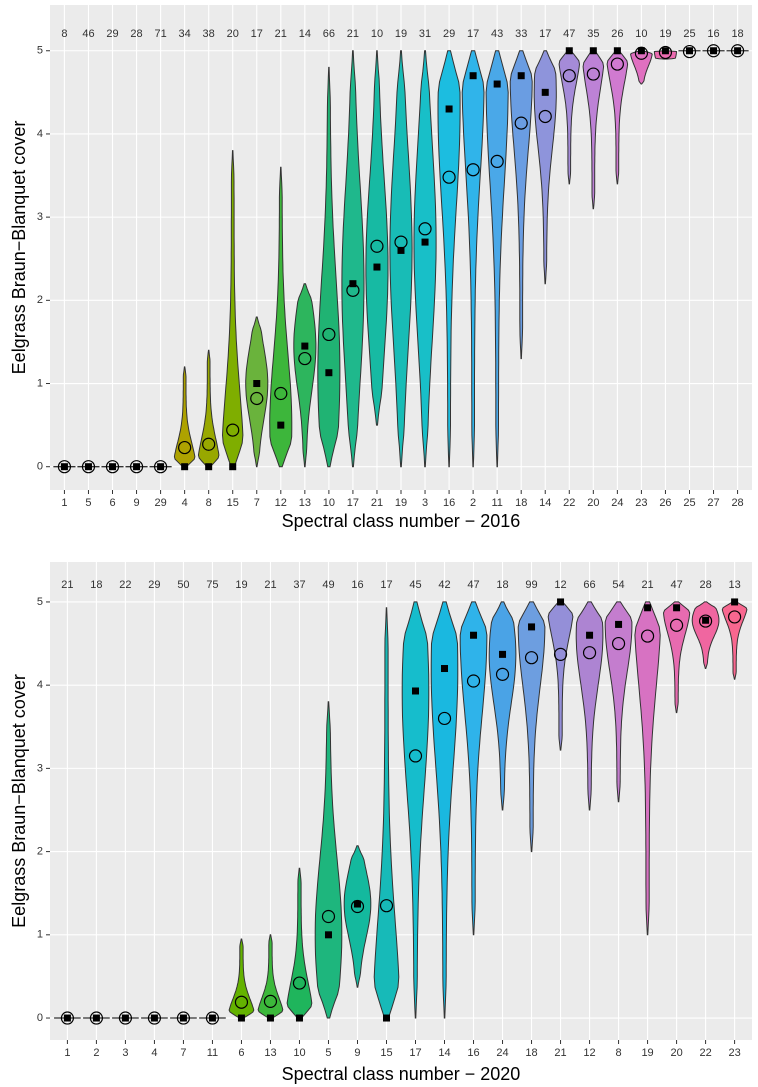 The width and height of the screenshot is (758, 1087). Describe the element at coordinates (531, 1053) in the screenshot. I see `x-tick-label: 18` at that location.